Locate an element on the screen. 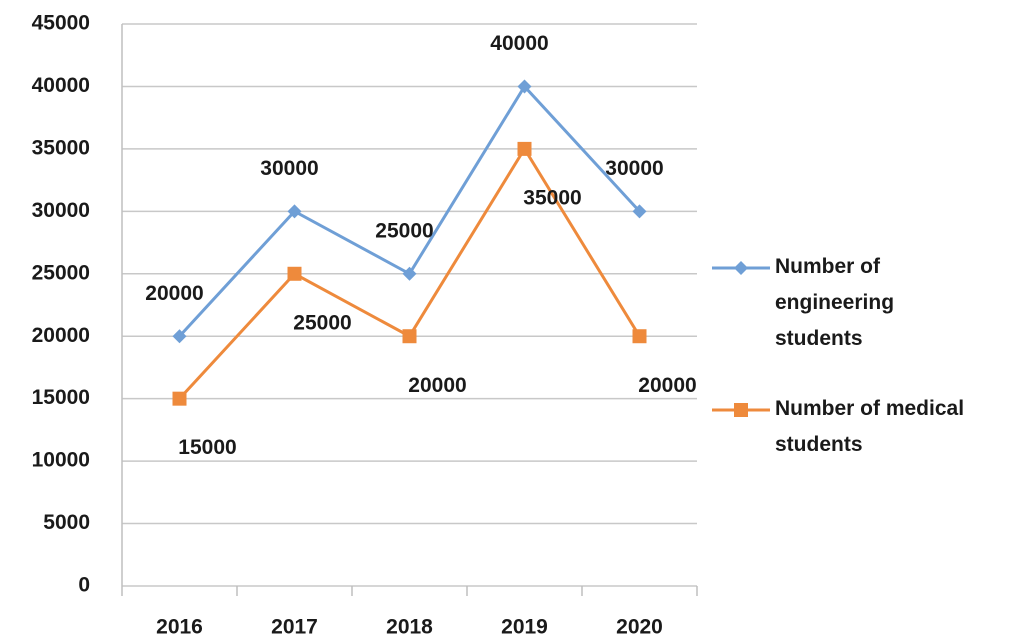 Image resolution: width=1034 pixels, height=641 pixels. y-tick-label: 0 is located at coordinates (84, 585).